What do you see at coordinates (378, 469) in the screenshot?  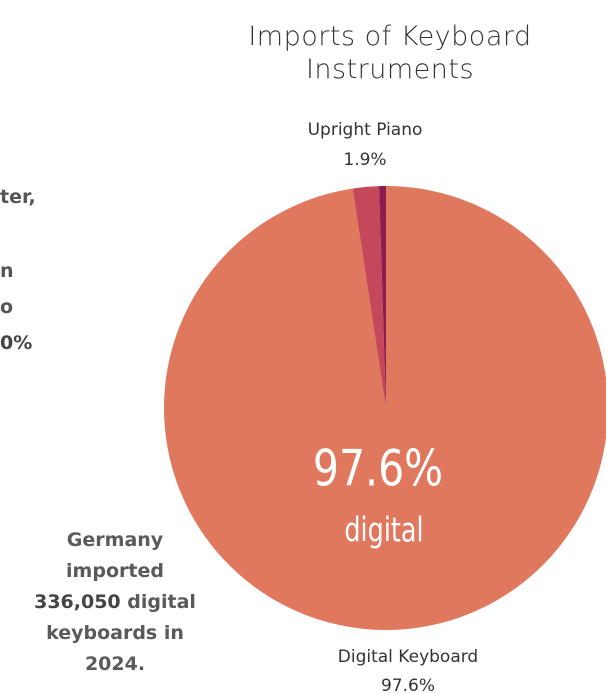 I see `annotation-big: 97.6%` at bounding box center [378, 469].